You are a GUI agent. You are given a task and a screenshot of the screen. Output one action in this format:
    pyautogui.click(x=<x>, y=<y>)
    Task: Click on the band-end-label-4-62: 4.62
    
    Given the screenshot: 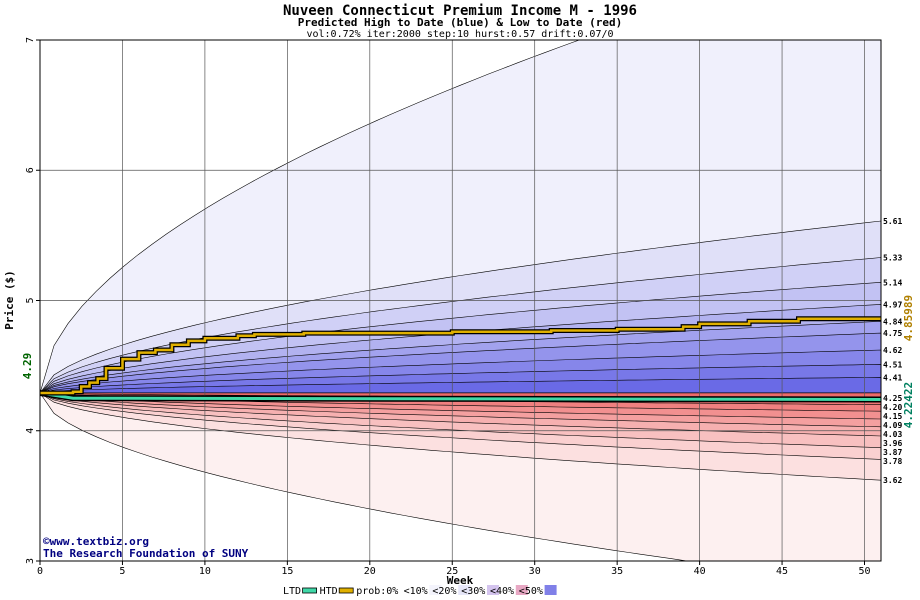 What is the action you would take?
    pyautogui.click(x=892, y=350)
    